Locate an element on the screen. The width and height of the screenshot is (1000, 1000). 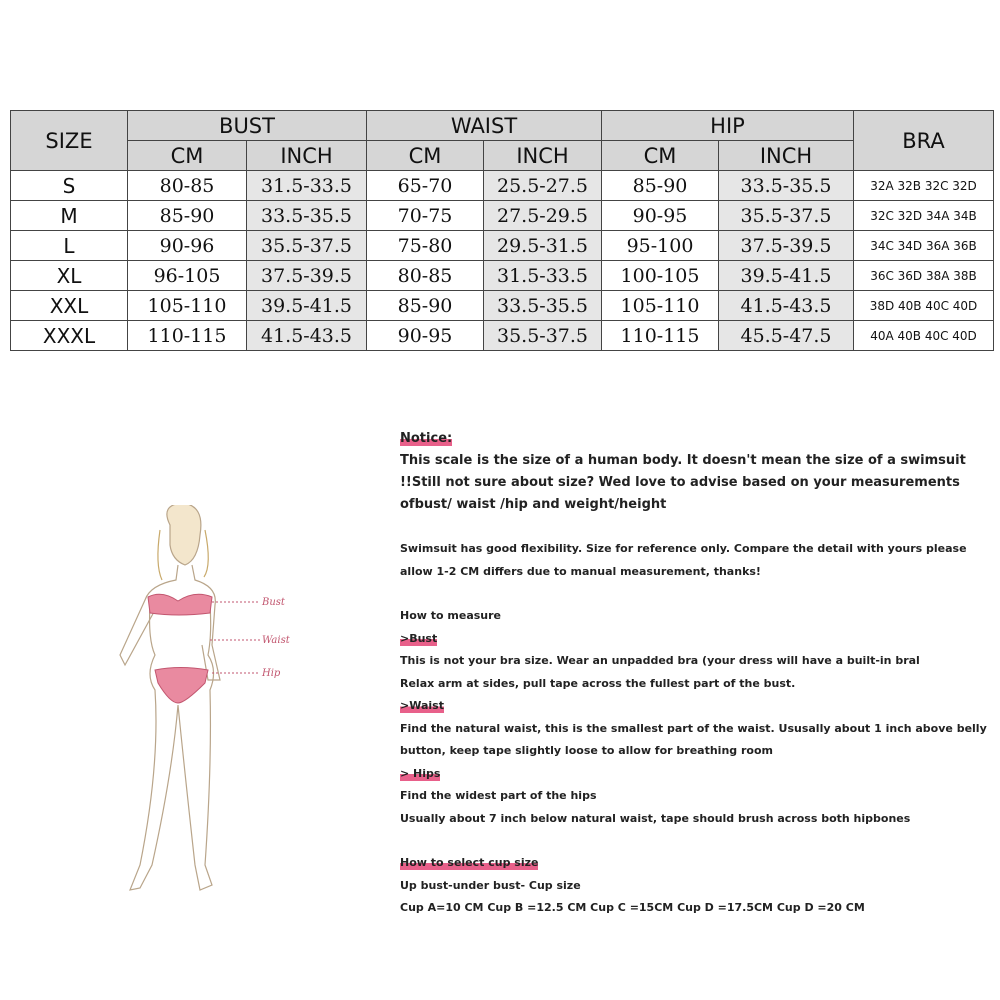
cell-bra: 32C 32D 34A 34B is located at coordinates (923, 215).